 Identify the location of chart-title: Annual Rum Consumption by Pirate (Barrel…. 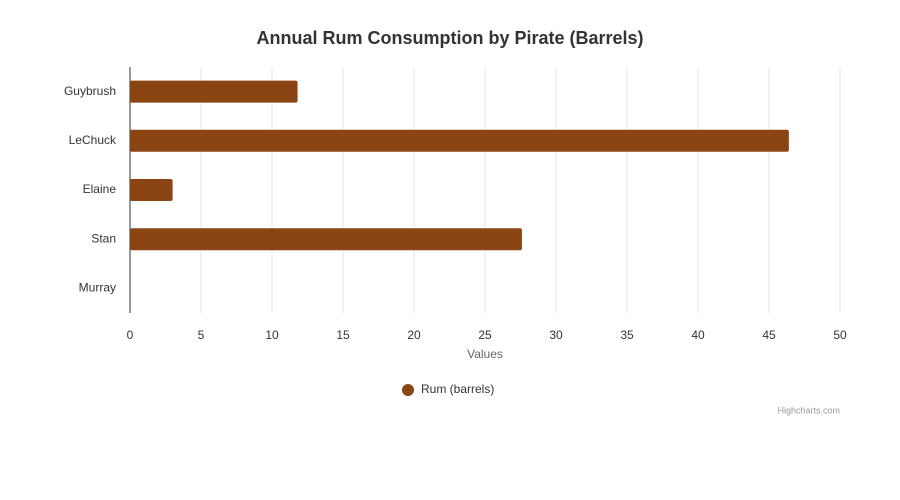
(449, 38).